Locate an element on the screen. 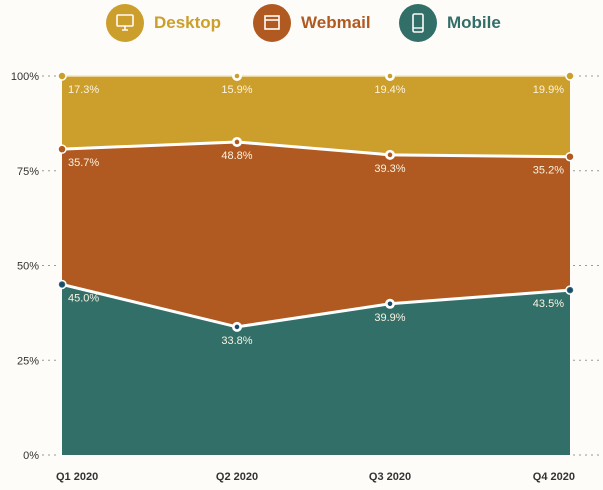 This screenshot has height=490, width=603. x-tick-label: Q3 2020 is located at coordinates (390, 477).